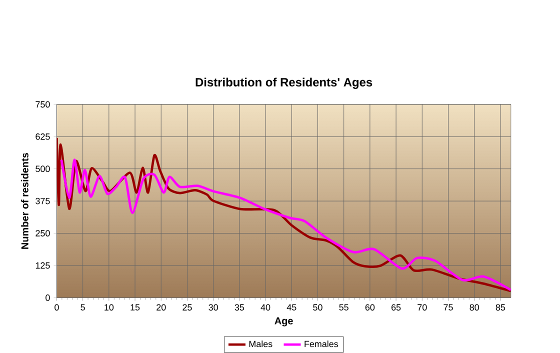 The image size is (560, 353). I want to click on x-tick-label: 70, so click(422, 307).